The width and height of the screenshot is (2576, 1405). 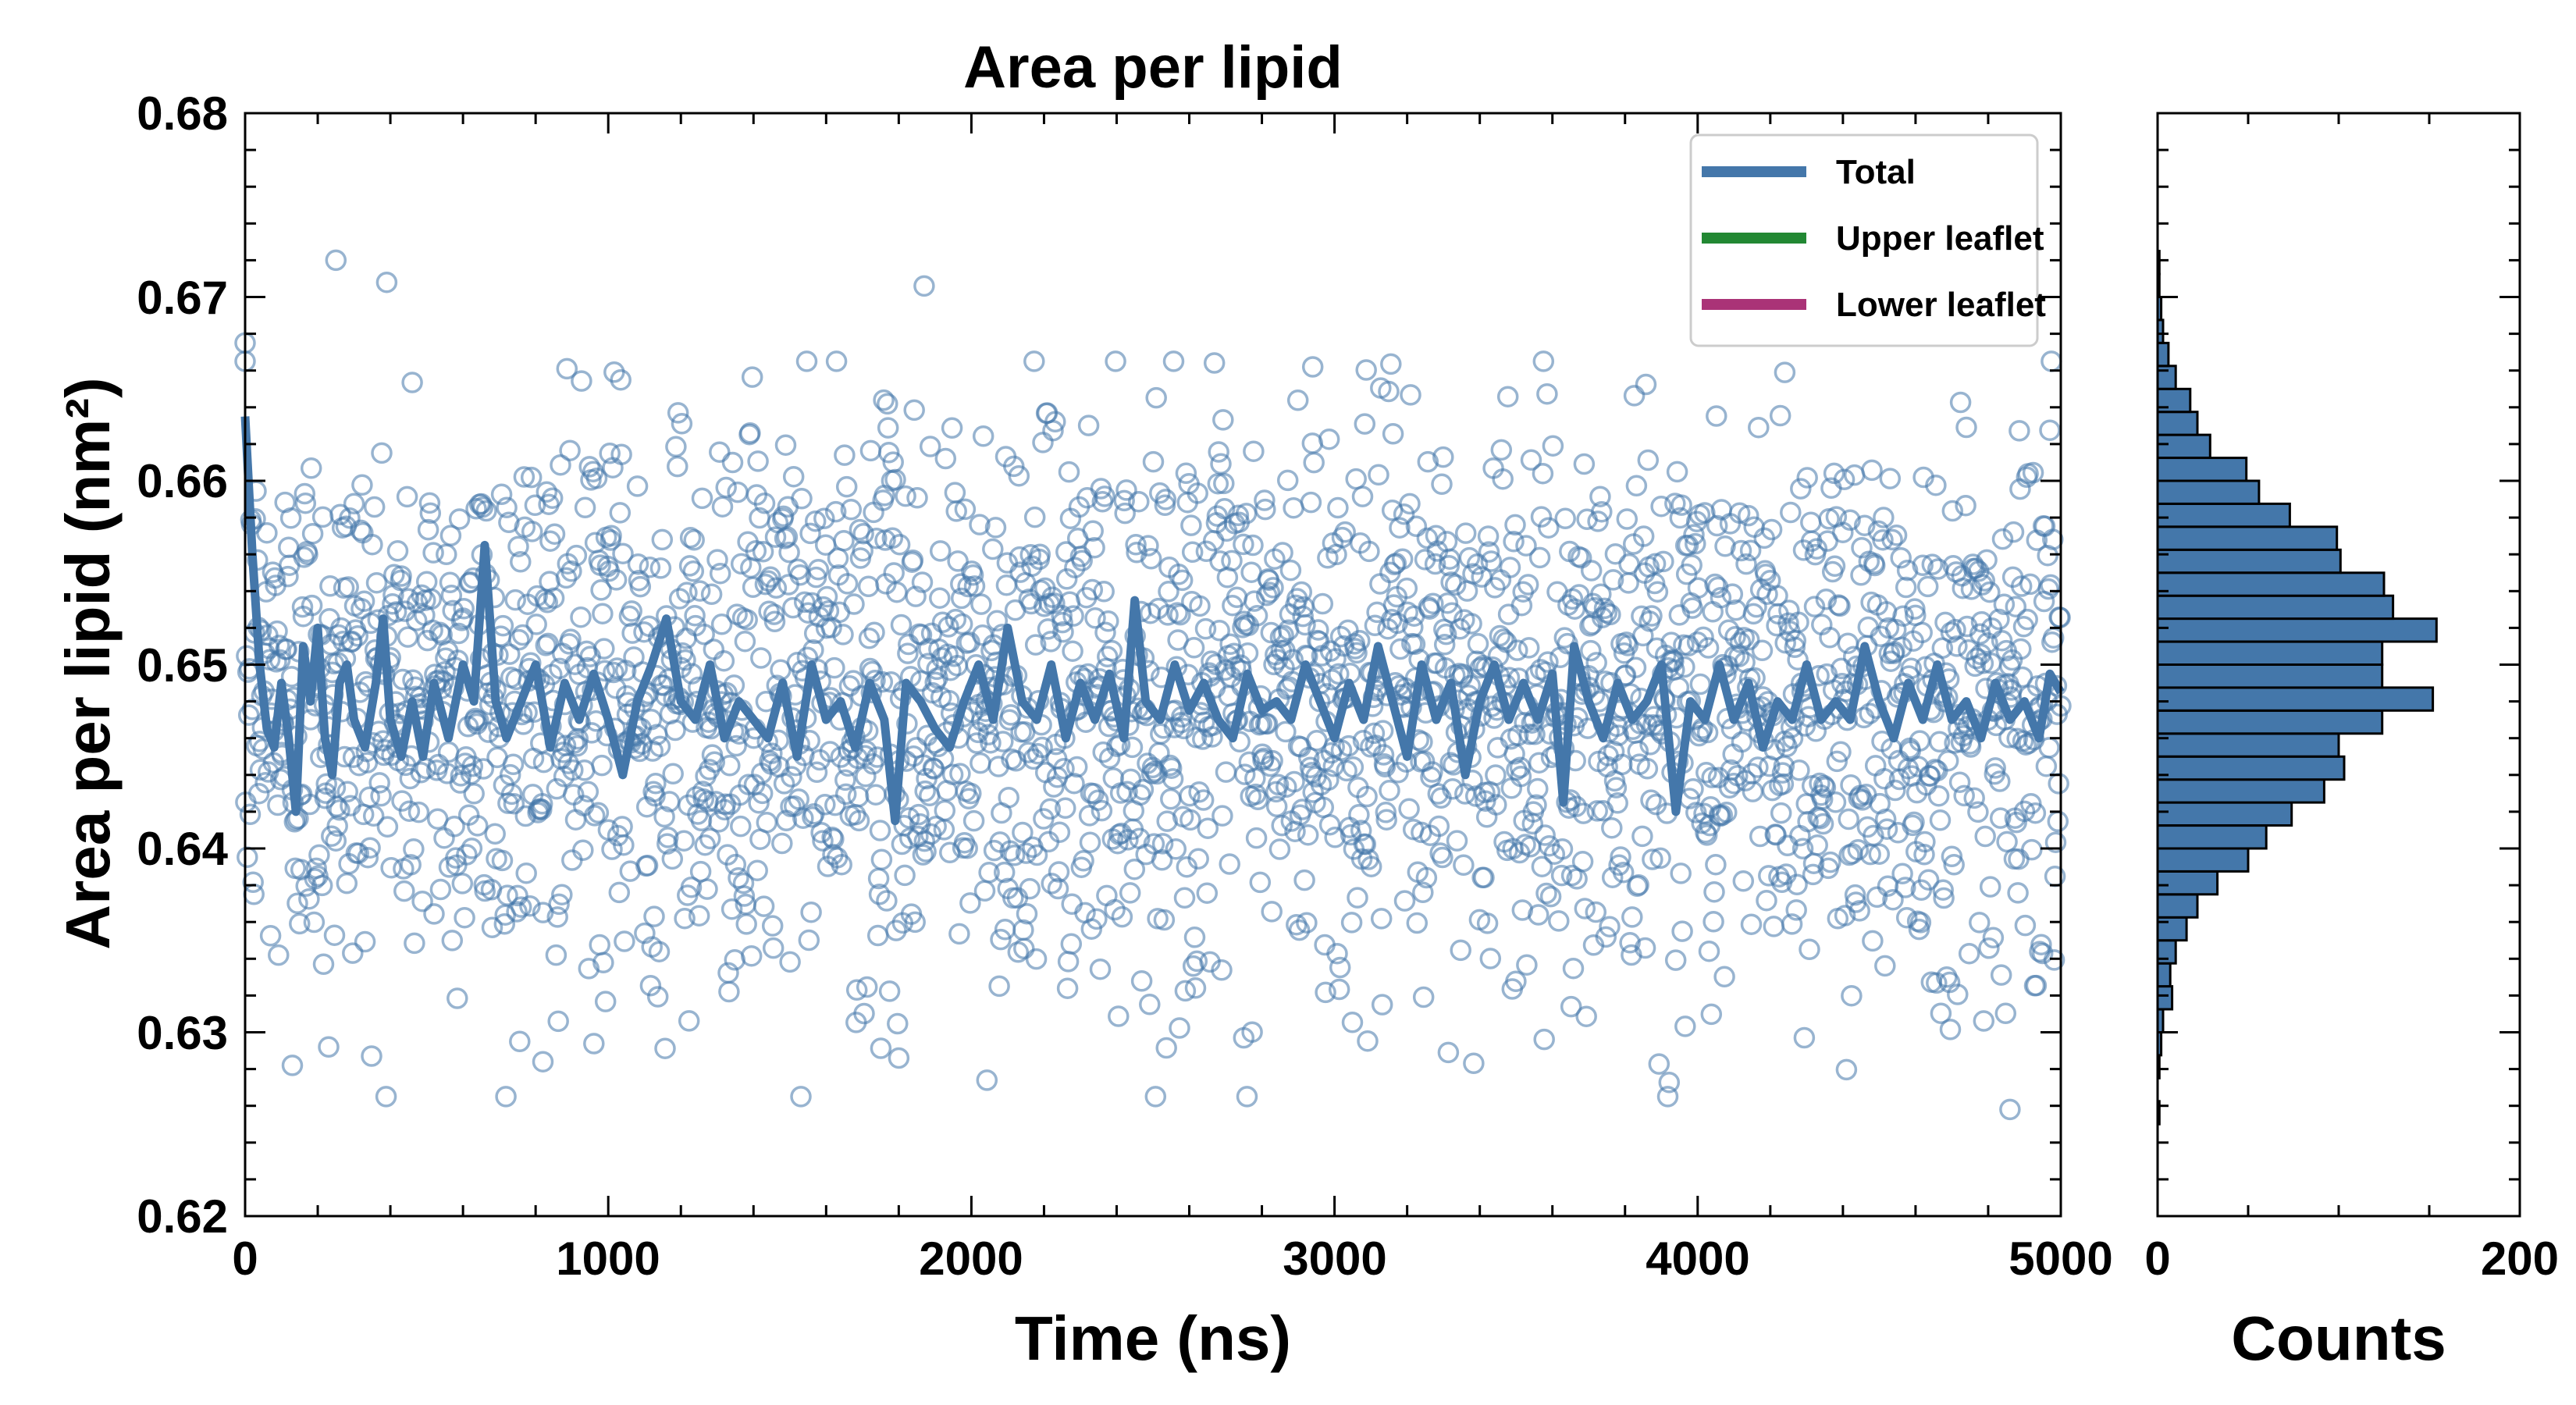 I want to click on legend-label-upper-leaflet: Upper leaflet, so click(x=1940, y=239).